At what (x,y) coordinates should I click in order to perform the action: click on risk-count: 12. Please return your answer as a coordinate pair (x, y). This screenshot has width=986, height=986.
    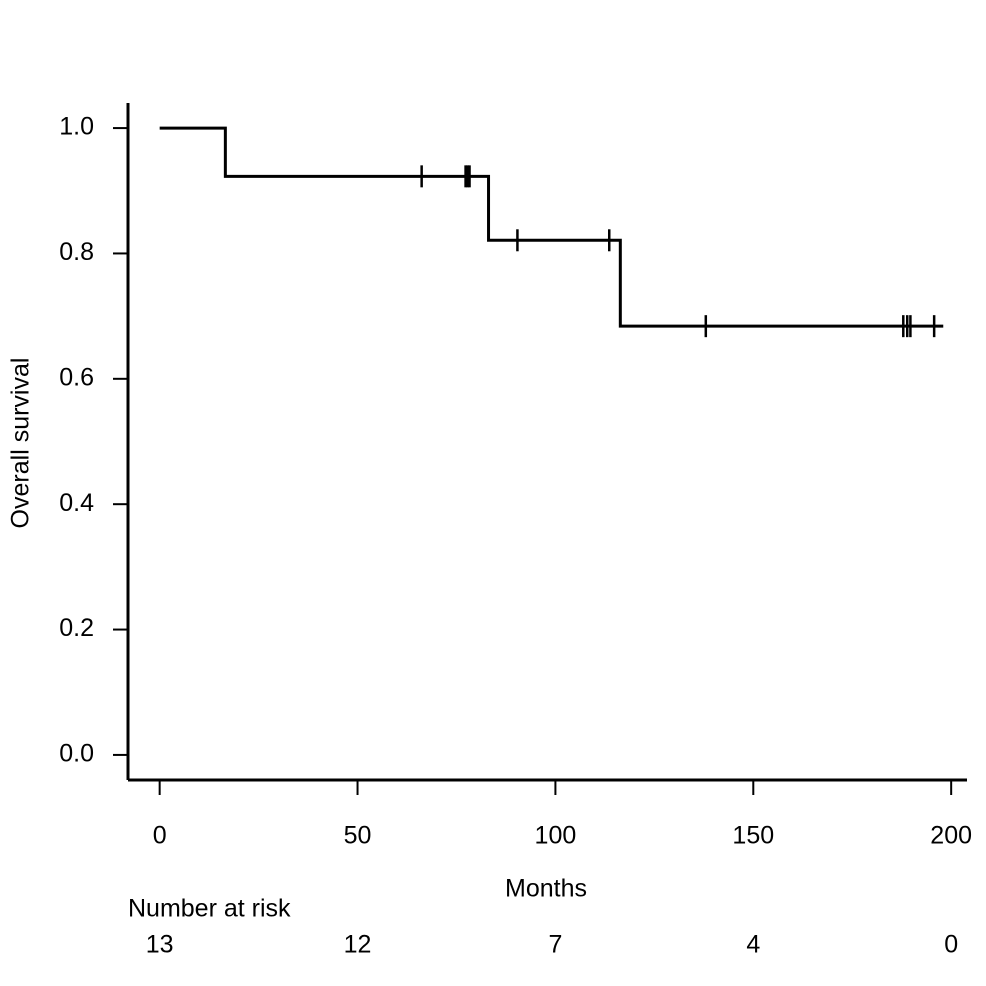
    Looking at the image, I should click on (358, 945).